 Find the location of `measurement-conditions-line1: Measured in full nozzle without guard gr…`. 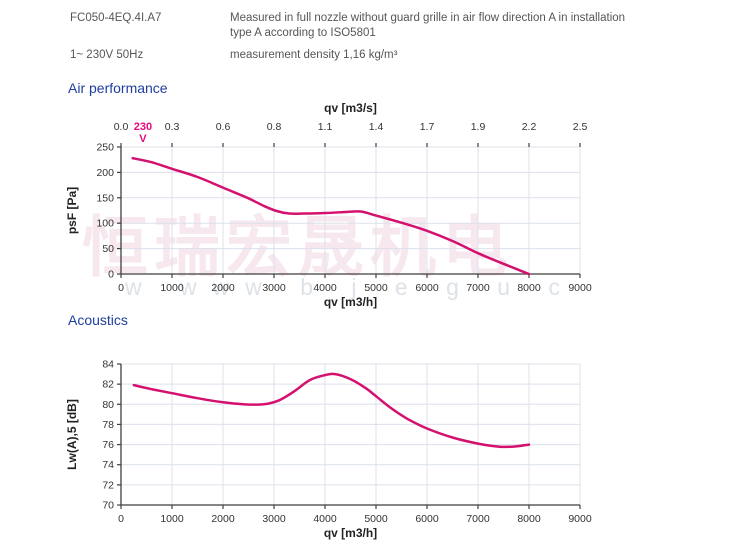

measurement-conditions-line1: Measured in full nozzle without guard gr… is located at coordinates (428, 18).